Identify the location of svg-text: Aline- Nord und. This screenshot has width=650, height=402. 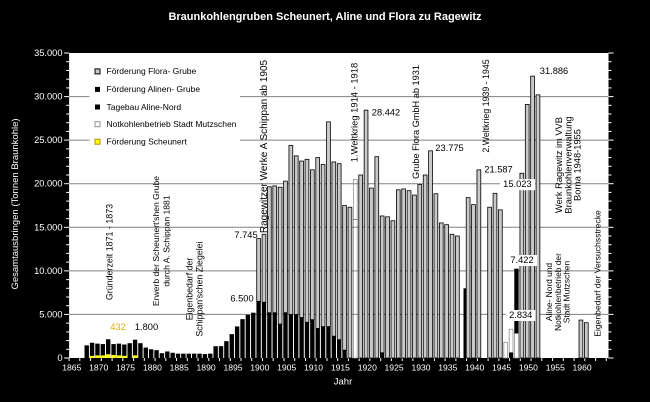
(549, 292).